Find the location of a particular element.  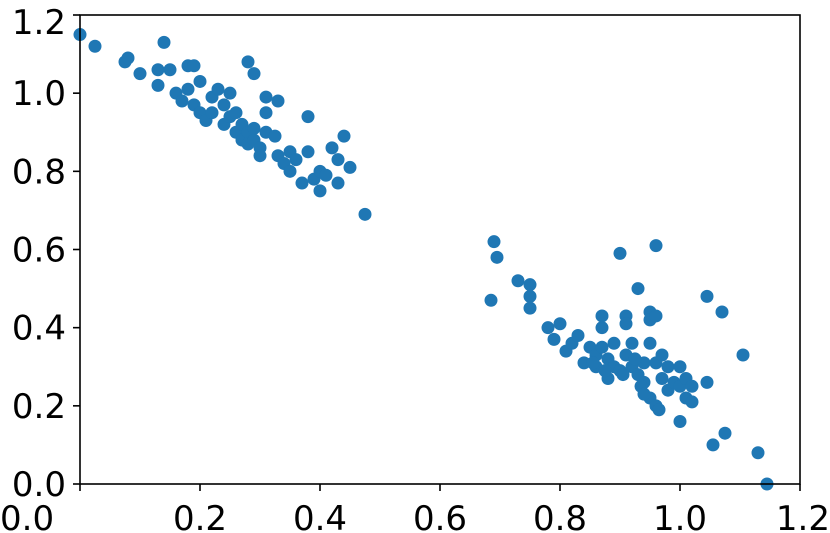

y-tick-label: 0.2 is located at coordinates (39, 407).